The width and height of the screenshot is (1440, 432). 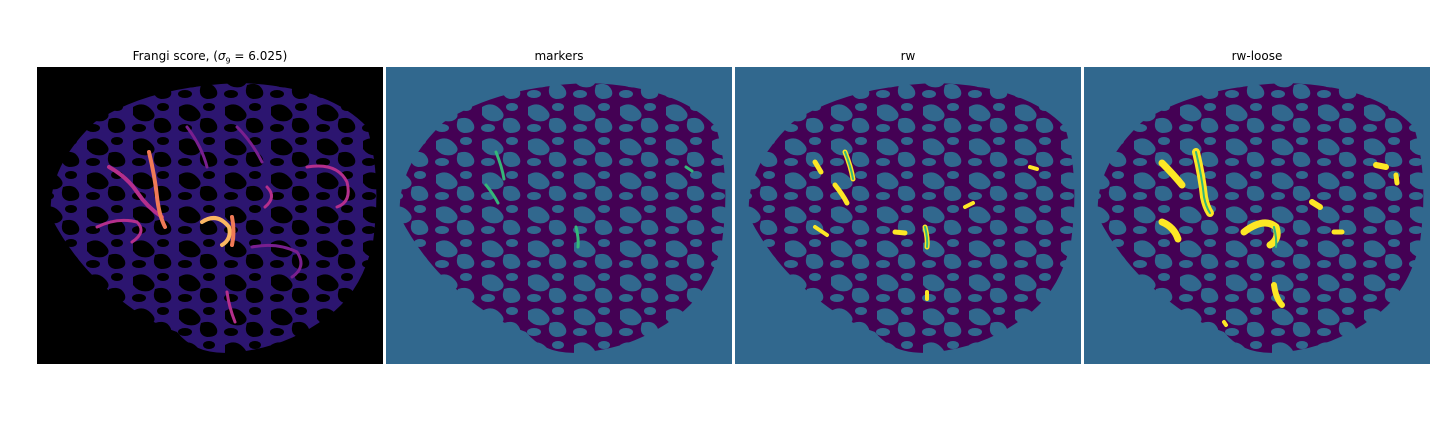 What do you see at coordinates (1257, 56) in the screenshot?
I see `panel-title-rw-loose: rw-loose` at bounding box center [1257, 56].